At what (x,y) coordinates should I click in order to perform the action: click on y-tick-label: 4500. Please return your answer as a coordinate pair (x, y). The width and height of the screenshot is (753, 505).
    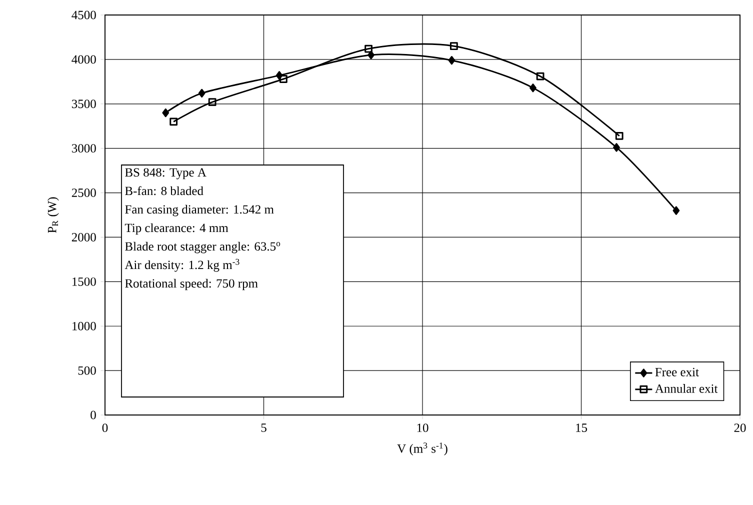
    Looking at the image, I should click on (84, 15).